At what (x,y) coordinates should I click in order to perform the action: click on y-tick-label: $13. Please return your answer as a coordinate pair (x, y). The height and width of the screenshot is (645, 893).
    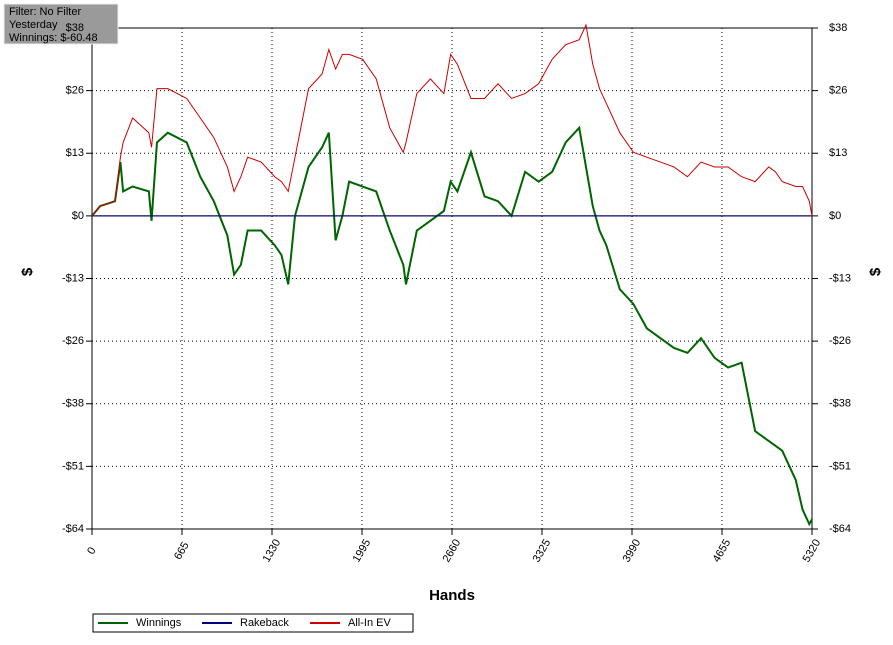
    Looking at the image, I should click on (75, 153).